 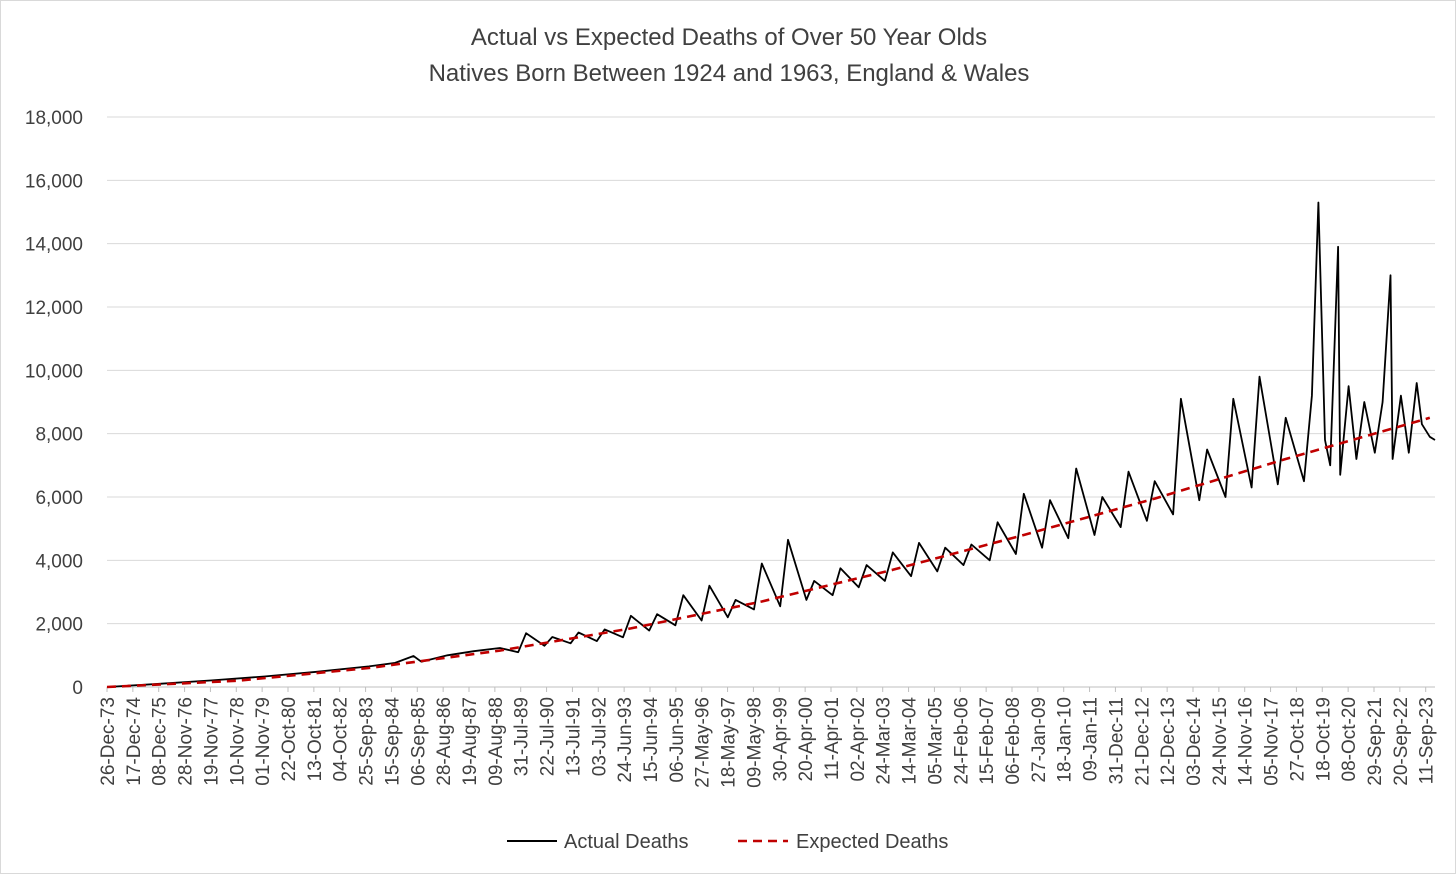 I want to click on y-tick-label: 16,000, so click(x=54, y=181).